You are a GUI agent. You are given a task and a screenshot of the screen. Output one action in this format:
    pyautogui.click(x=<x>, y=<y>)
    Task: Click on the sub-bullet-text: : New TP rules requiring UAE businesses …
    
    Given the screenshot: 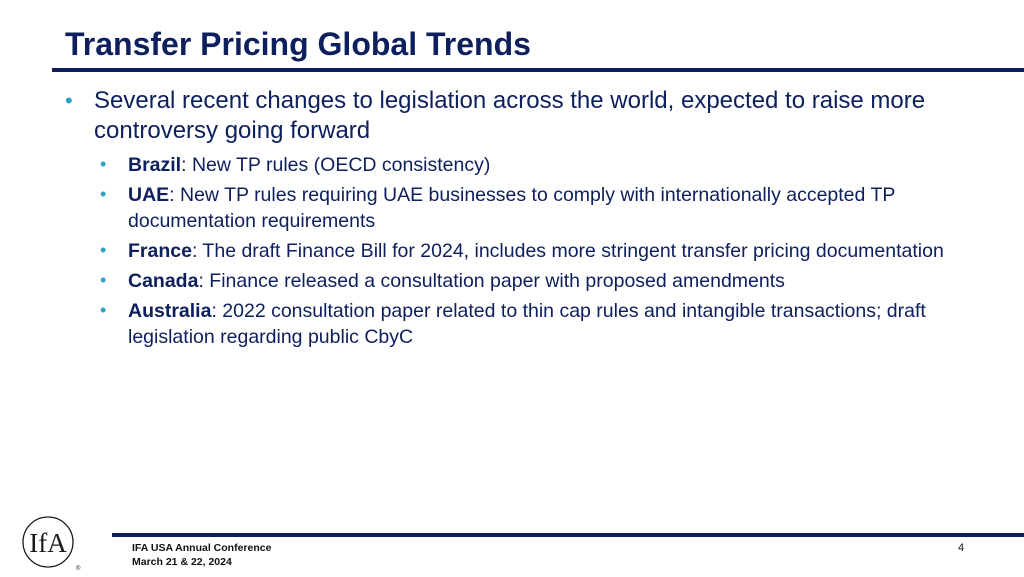 What is the action you would take?
    pyautogui.click(x=512, y=208)
    